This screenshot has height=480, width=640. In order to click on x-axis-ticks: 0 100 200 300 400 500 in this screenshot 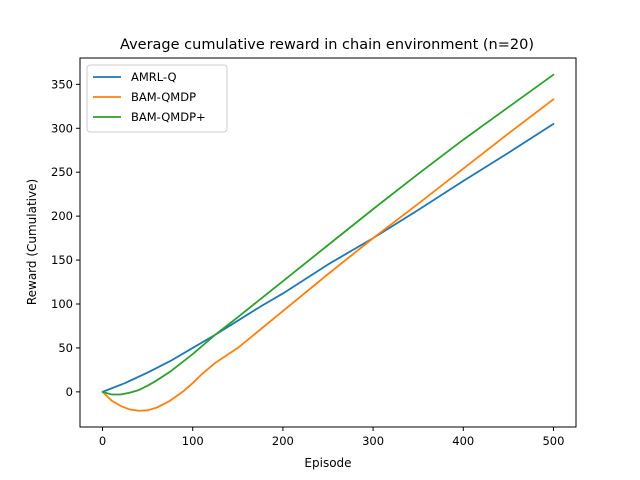, I will do `click(331, 437)`.